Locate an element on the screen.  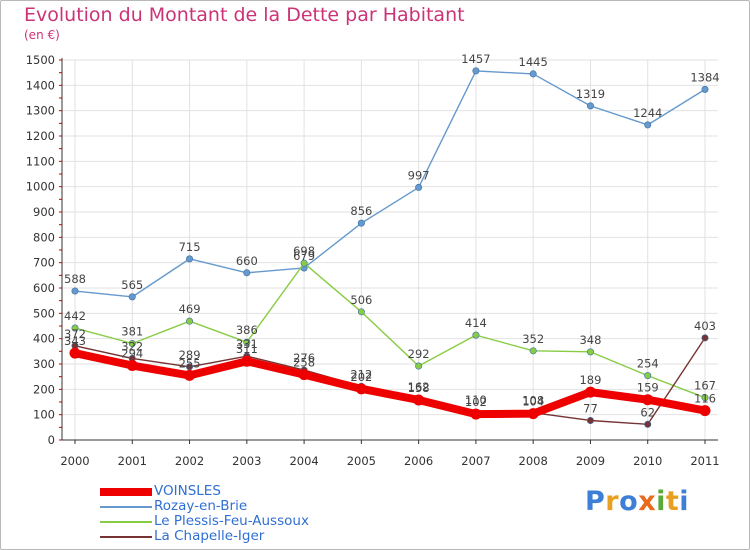
data-label-rozay-en-brie: 660 is located at coordinates (247, 261).